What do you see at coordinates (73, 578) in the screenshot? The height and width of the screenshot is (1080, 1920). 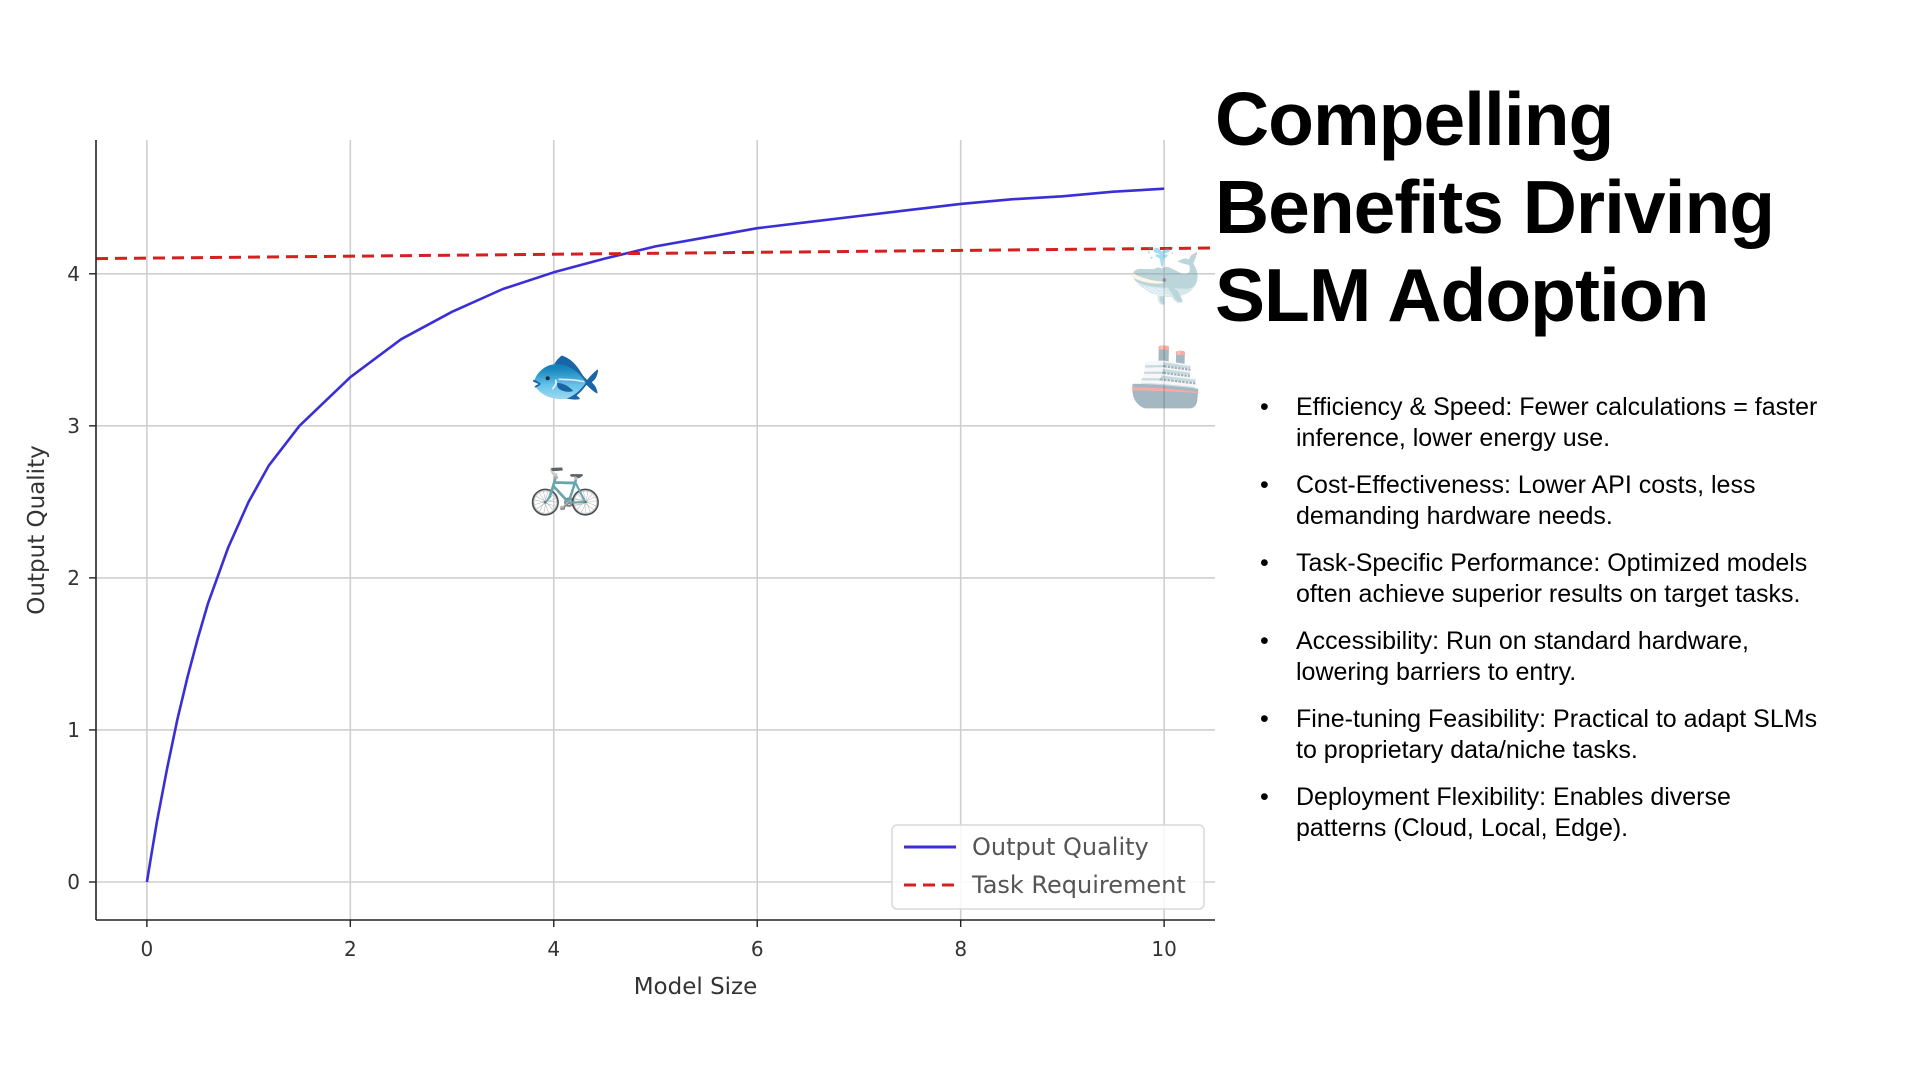 I see `y-tick-label: 2` at bounding box center [73, 578].